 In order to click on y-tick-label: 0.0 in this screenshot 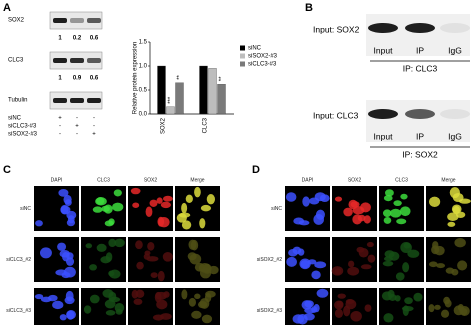, I will do `click(143, 115)`.